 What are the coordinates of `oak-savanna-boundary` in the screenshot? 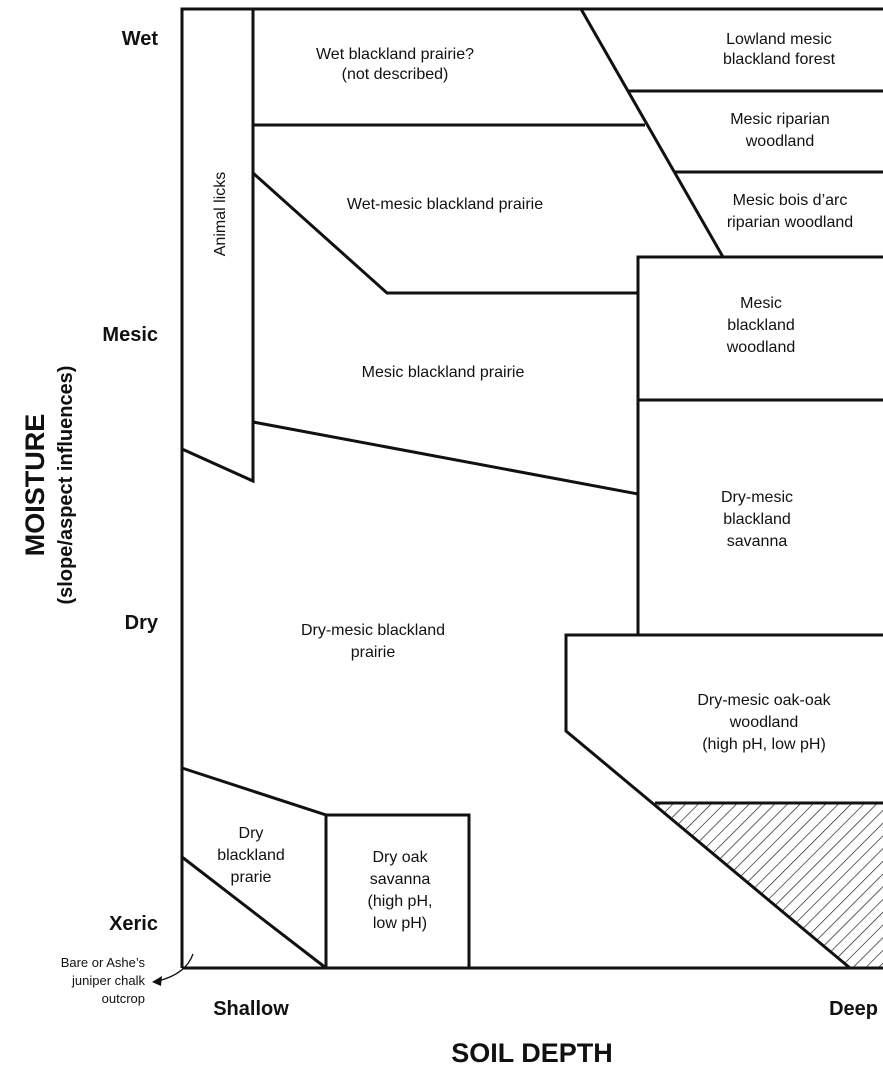 It's located at (398, 890).